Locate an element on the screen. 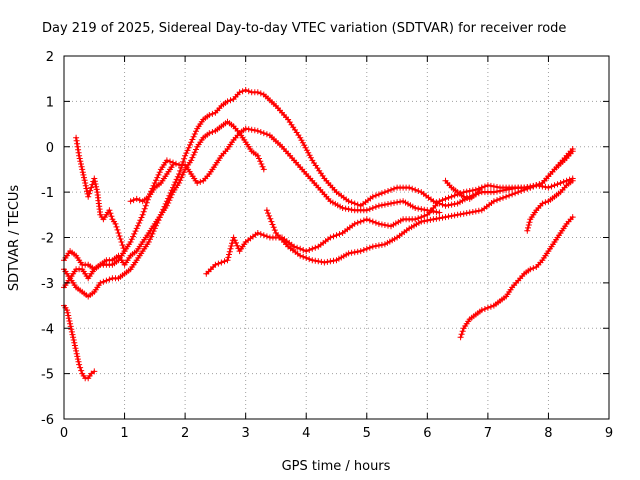 This screenshot has width=640, height=480. x-tick-label: 9 is located at coordinates (609, 433).